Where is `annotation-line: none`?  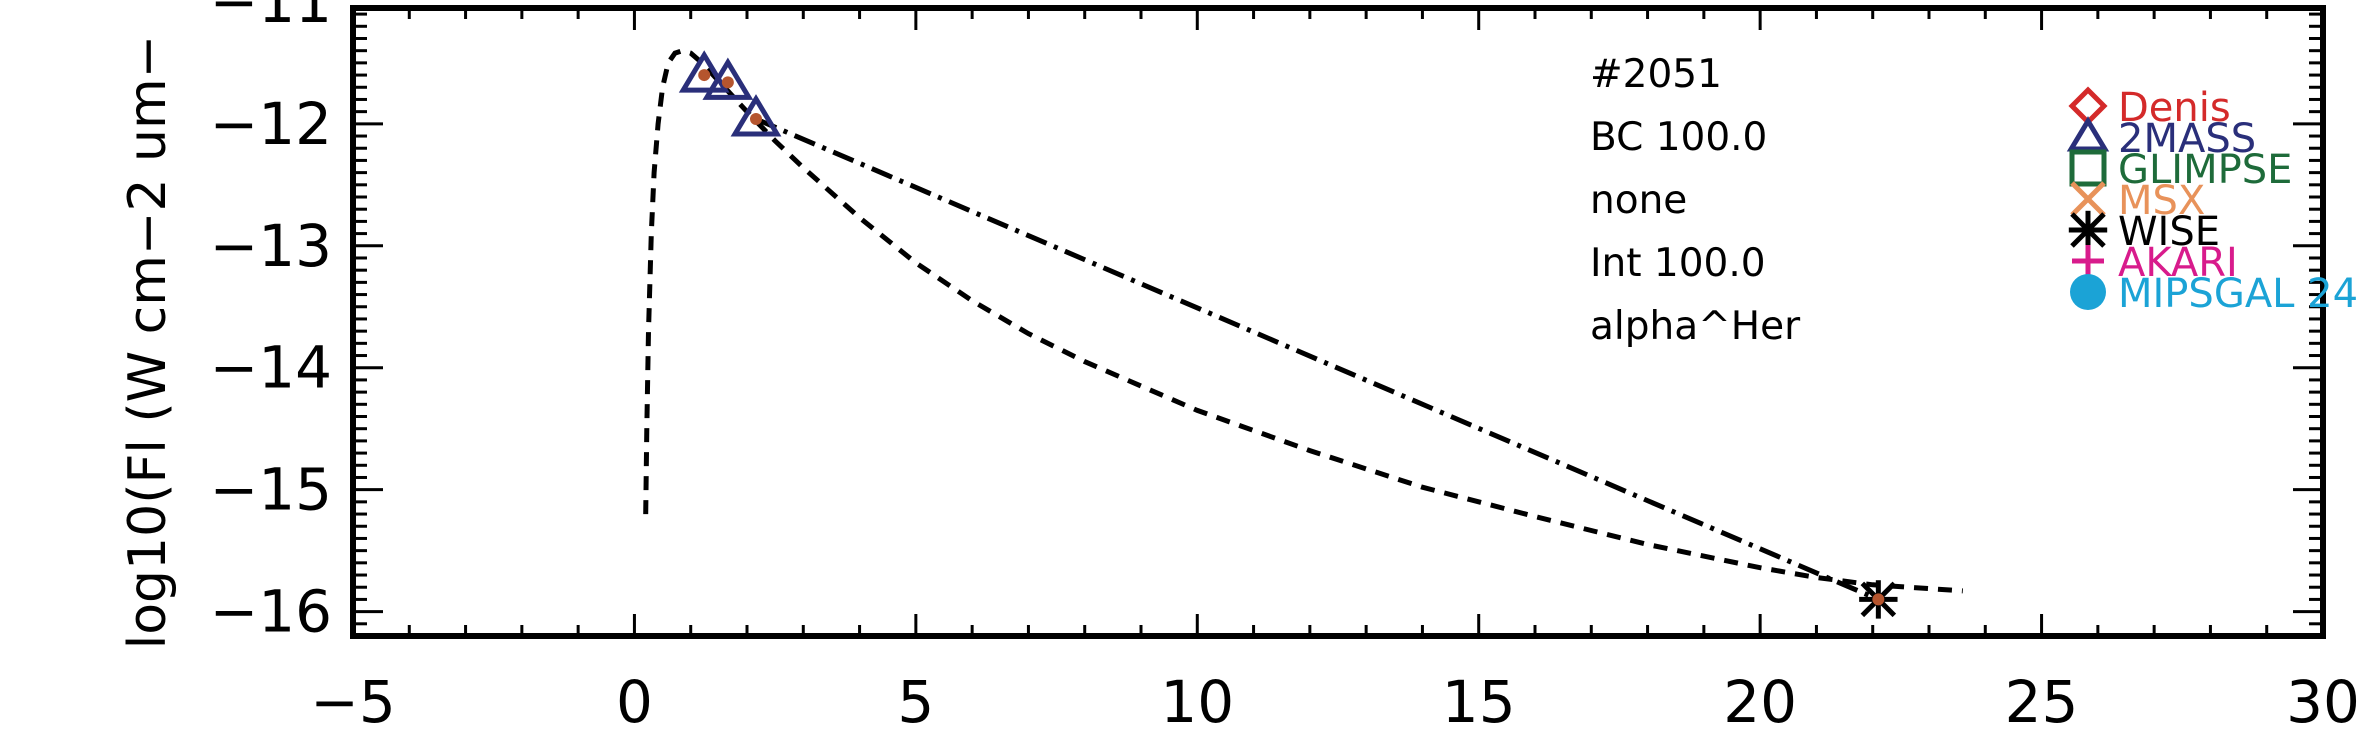 annotation-line: none is located at coordinates (1638, 200).